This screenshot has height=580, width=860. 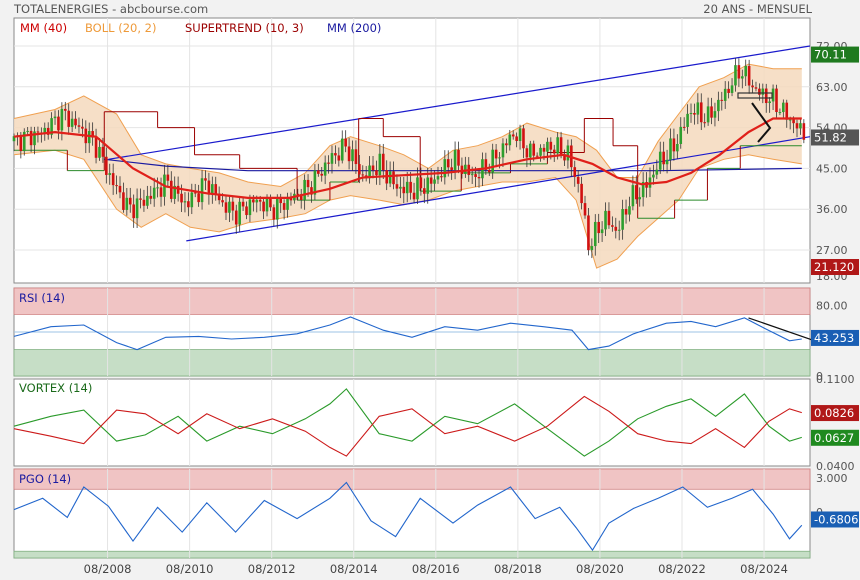 What do you see at coordinates (835, 413) in the screenshot?
I see `vortex-last-label-0: 0.0826` at bounding box center [835, 413].